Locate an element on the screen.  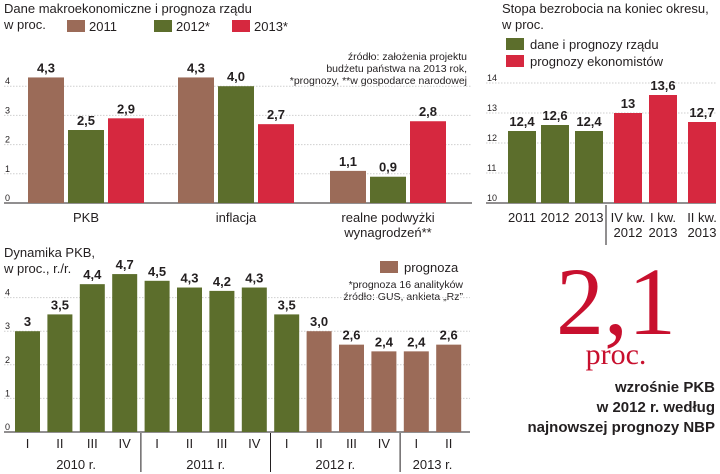
chart1-bar-value: 2,8 is located at coordinates (428, 111).